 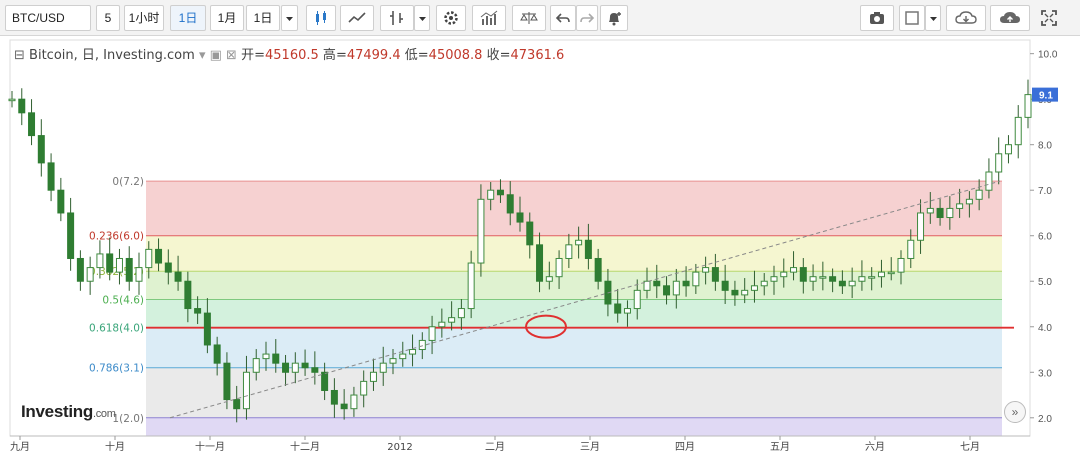 I want to click on legend-settings-icon: ▣, so click(x=215, y=55).